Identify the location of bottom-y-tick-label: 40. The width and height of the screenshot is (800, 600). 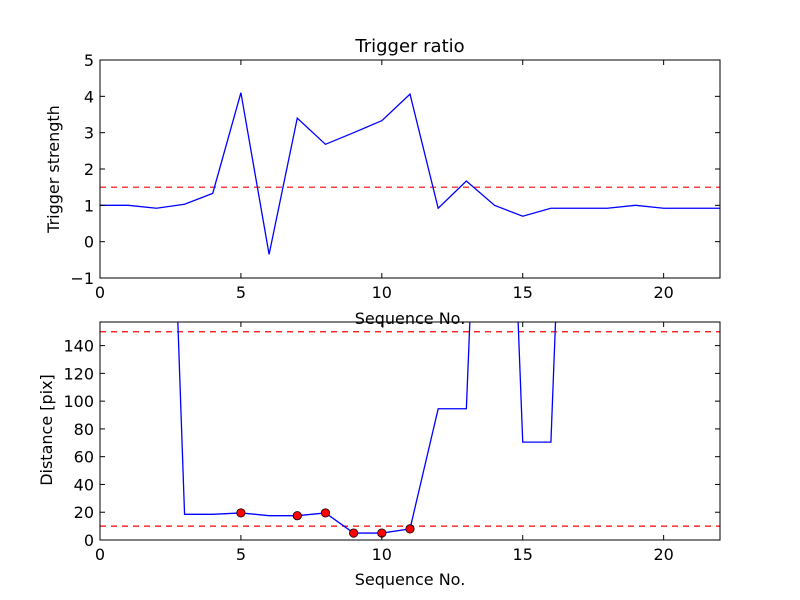
(84, 484).